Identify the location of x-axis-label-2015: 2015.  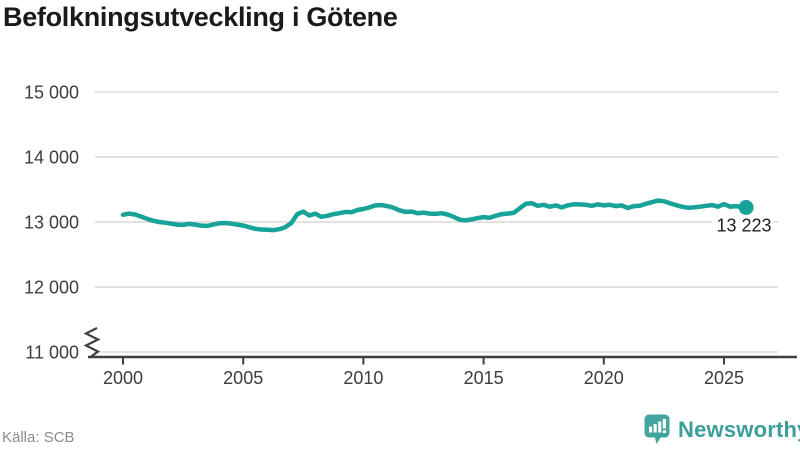
(484, 378).